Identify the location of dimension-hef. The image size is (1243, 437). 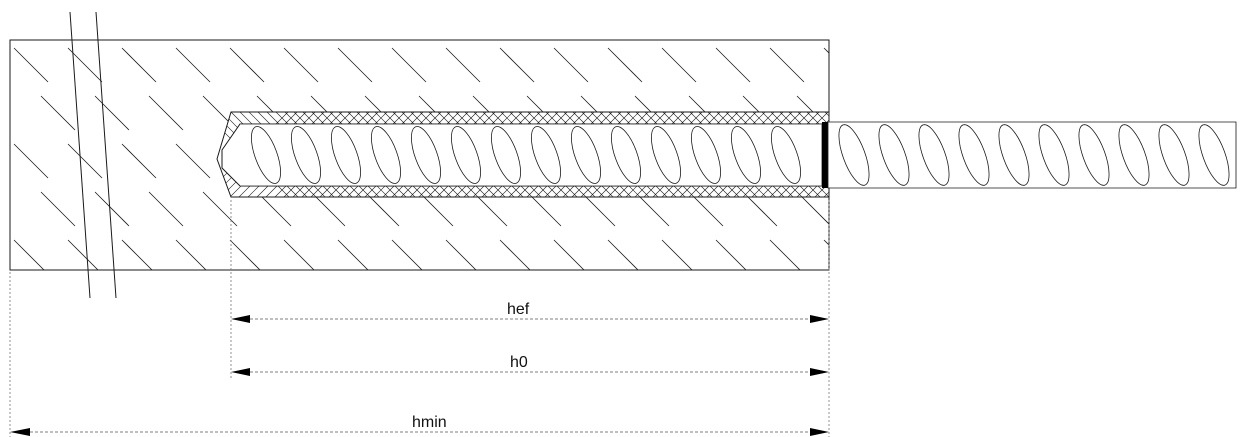
(530, 319).